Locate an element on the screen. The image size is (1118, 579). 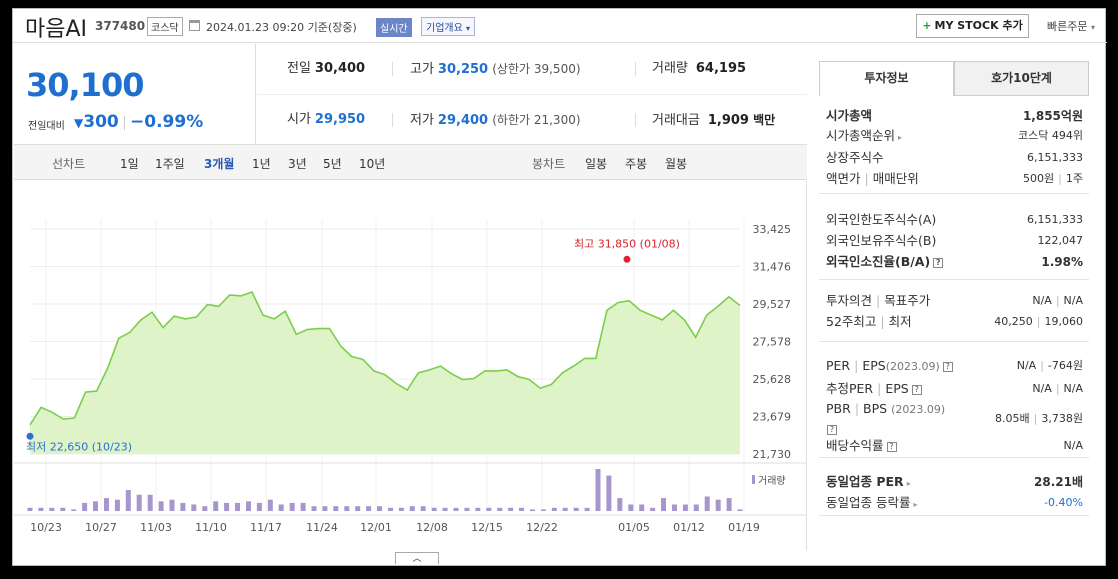
mcap-rank-text: 시가총액순위 is located at coordinates (861, 135).